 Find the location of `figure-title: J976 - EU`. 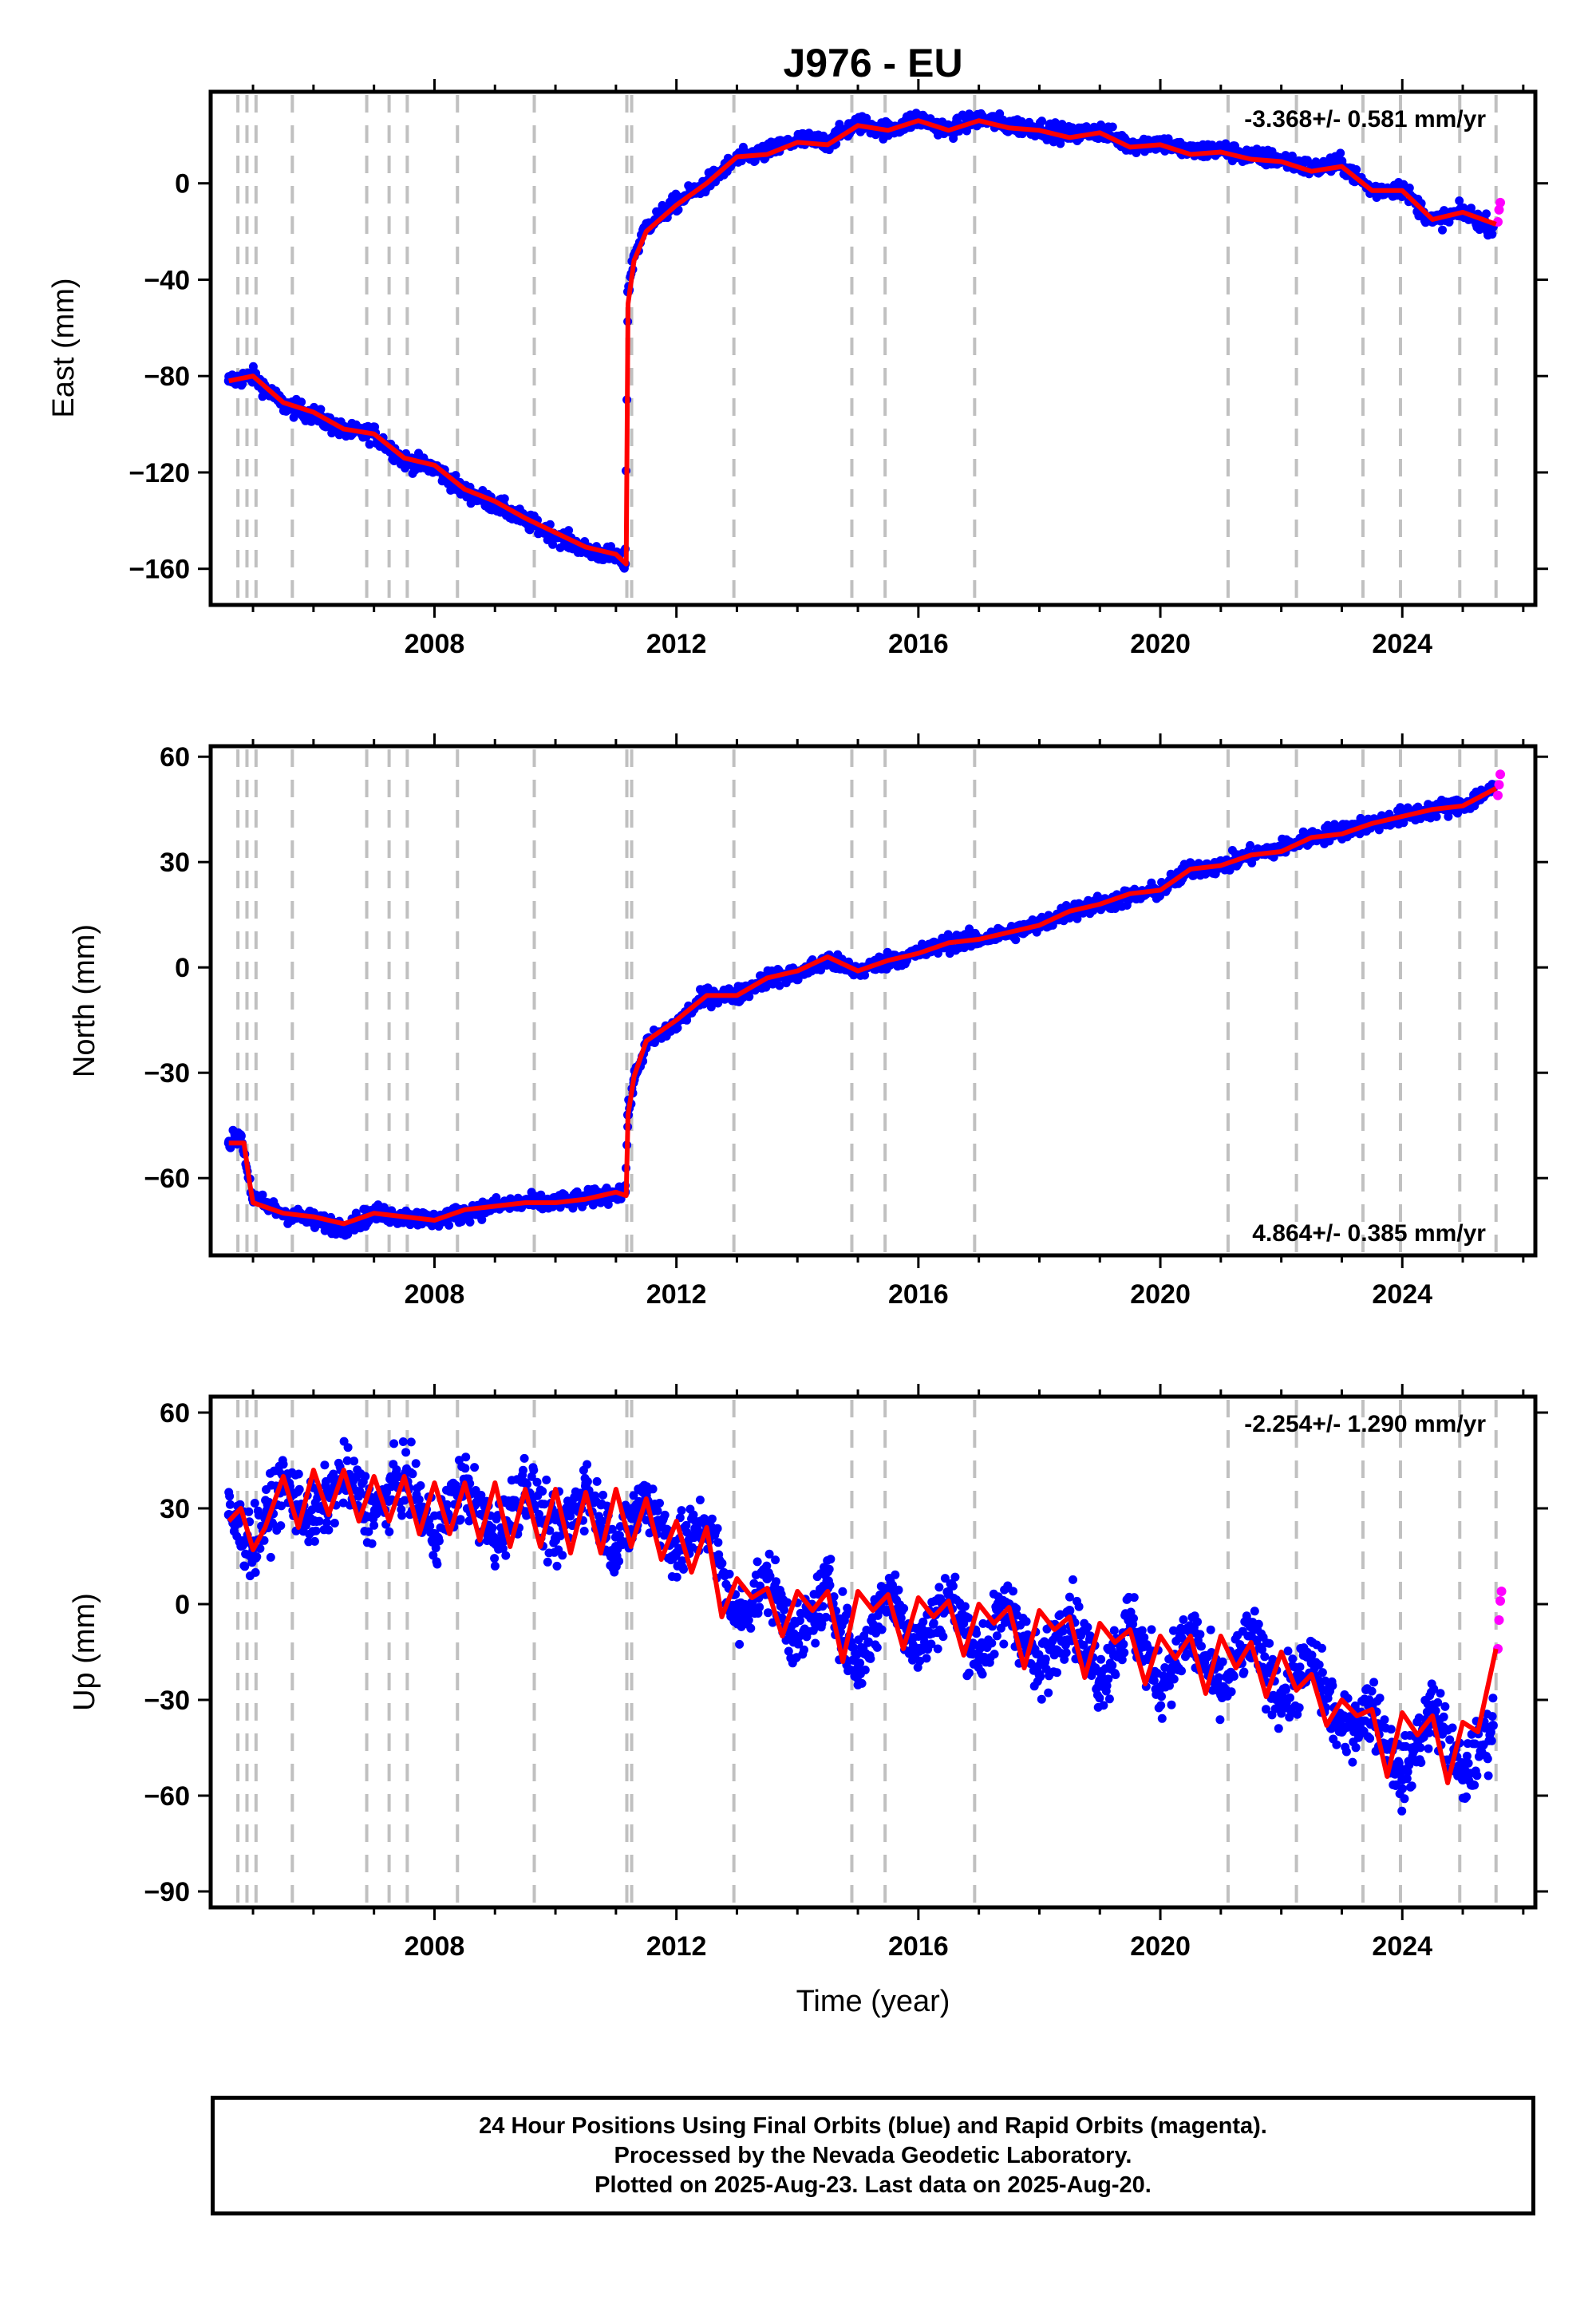

figure-title: J976 - EU is located at coordinates (873, 63).